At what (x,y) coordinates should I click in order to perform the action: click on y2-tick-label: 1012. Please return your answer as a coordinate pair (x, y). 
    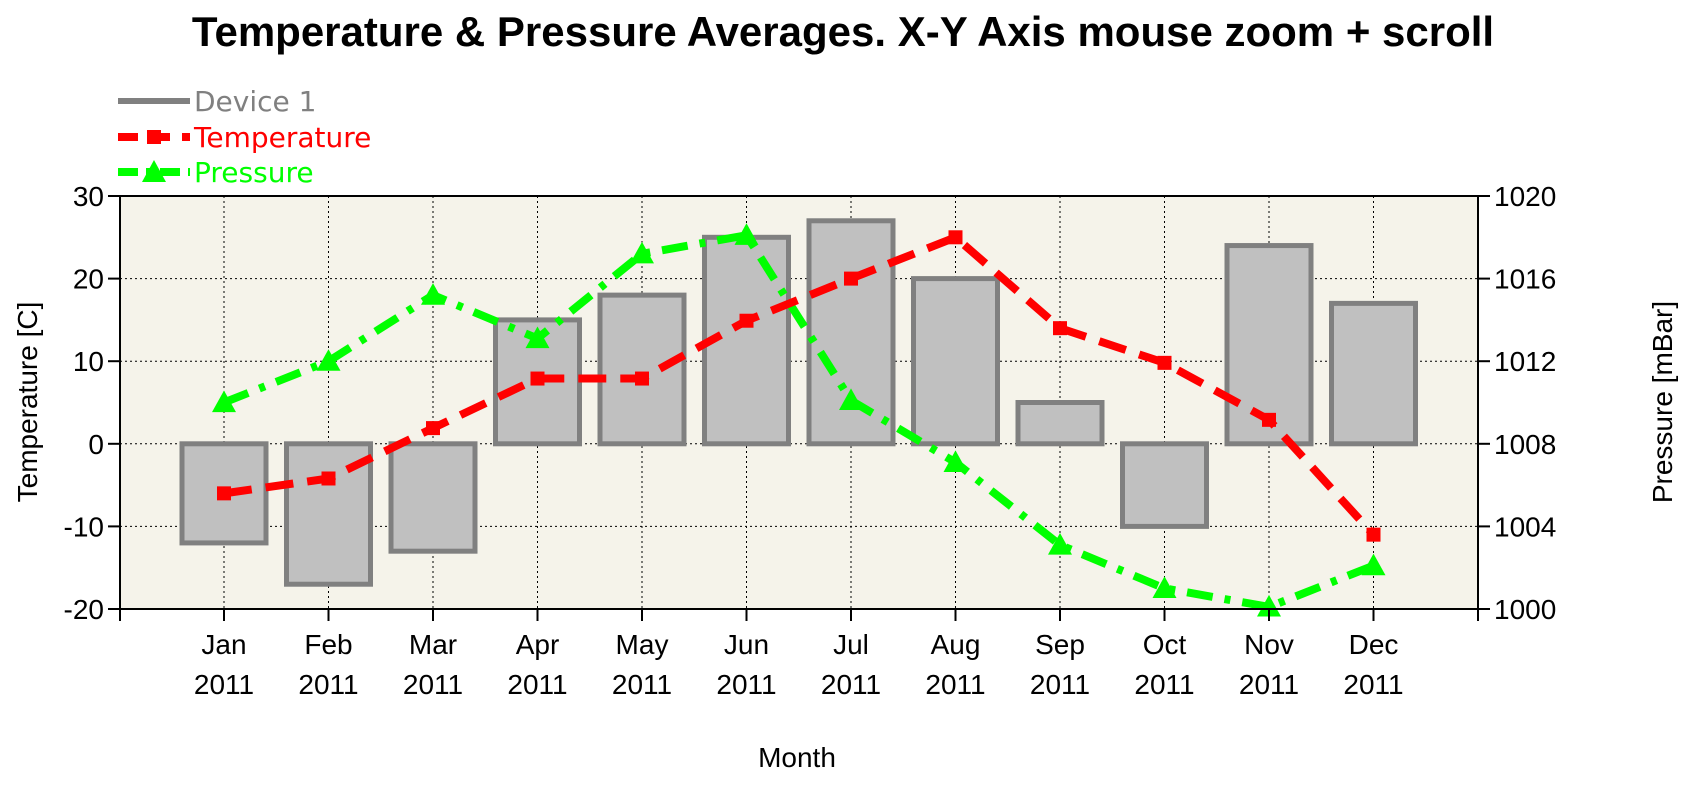
    Looking at the image, I should click on (1525, 361).